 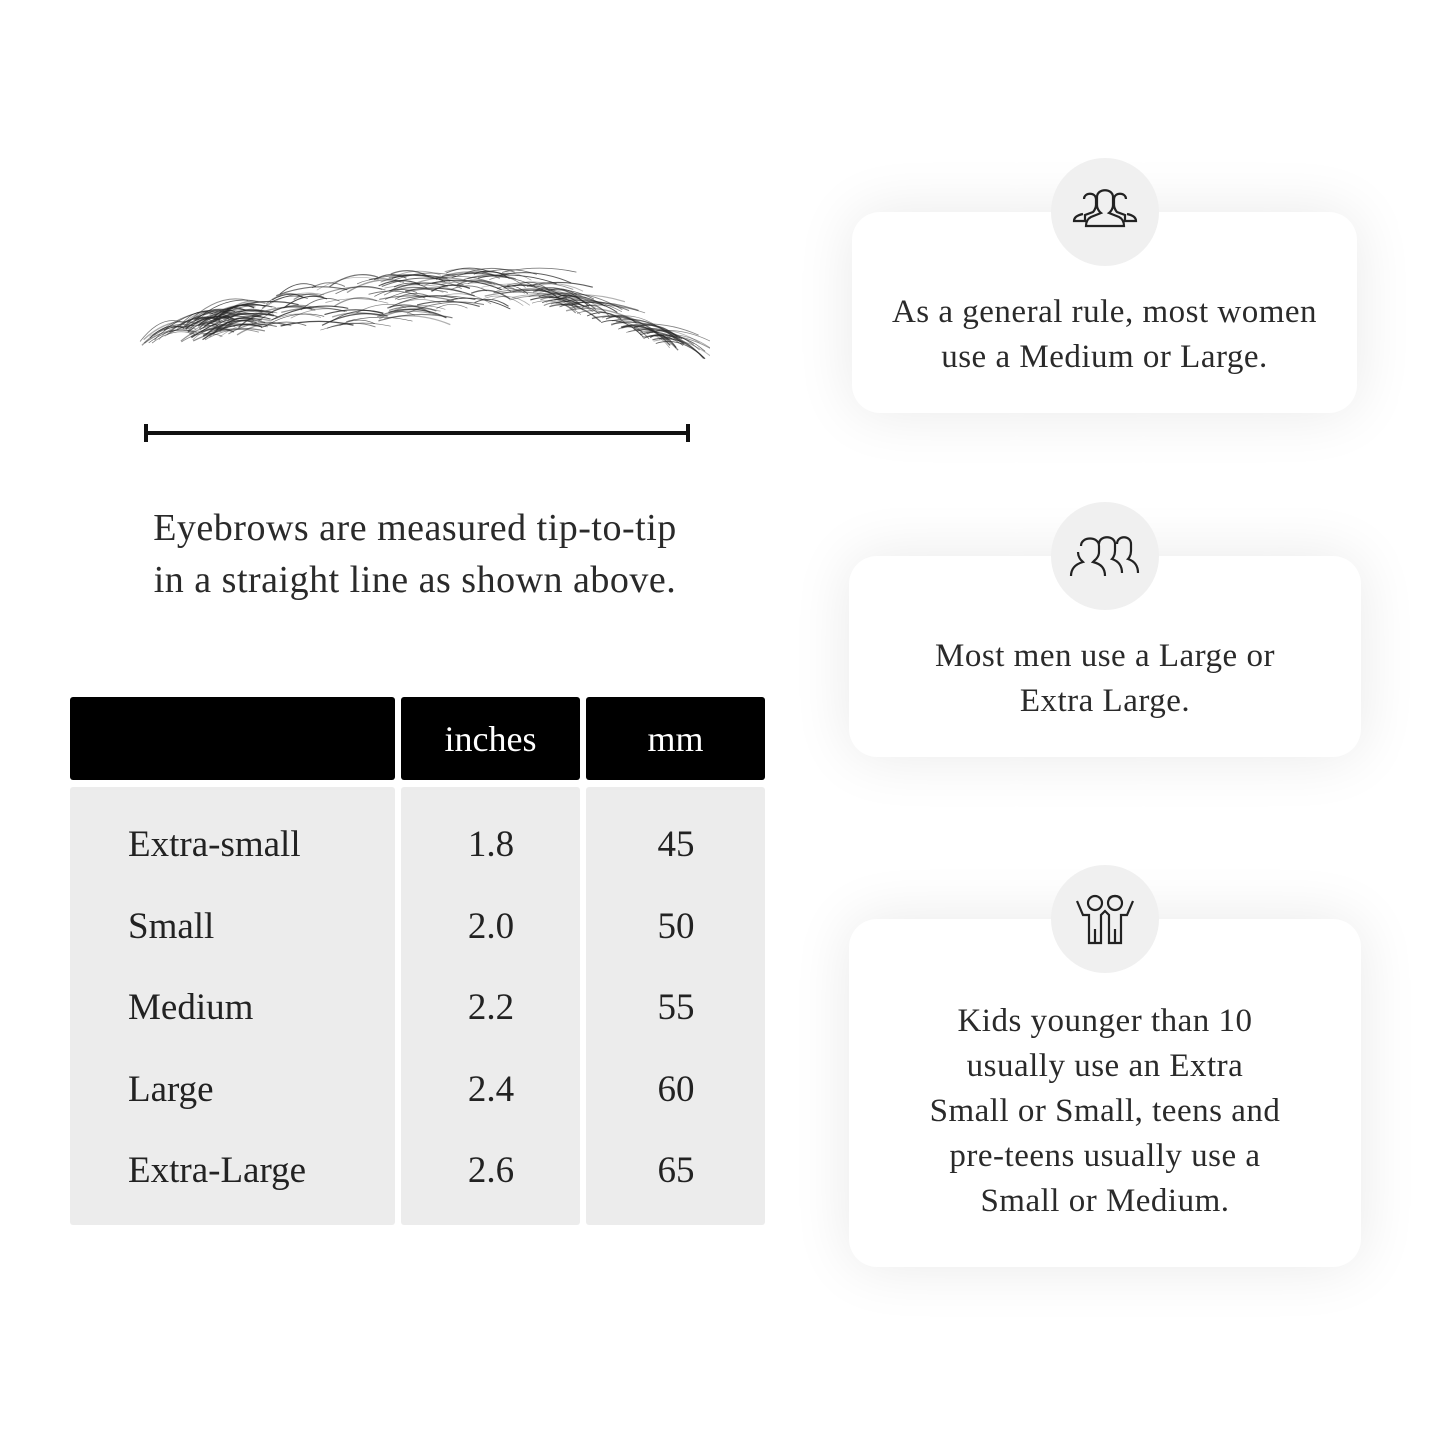 What do you see at coordinates (415, 528) in the screenshot?
I see `caption-line: Eyebrows are measured tip-to-tip` at bounding box center [415, 528].